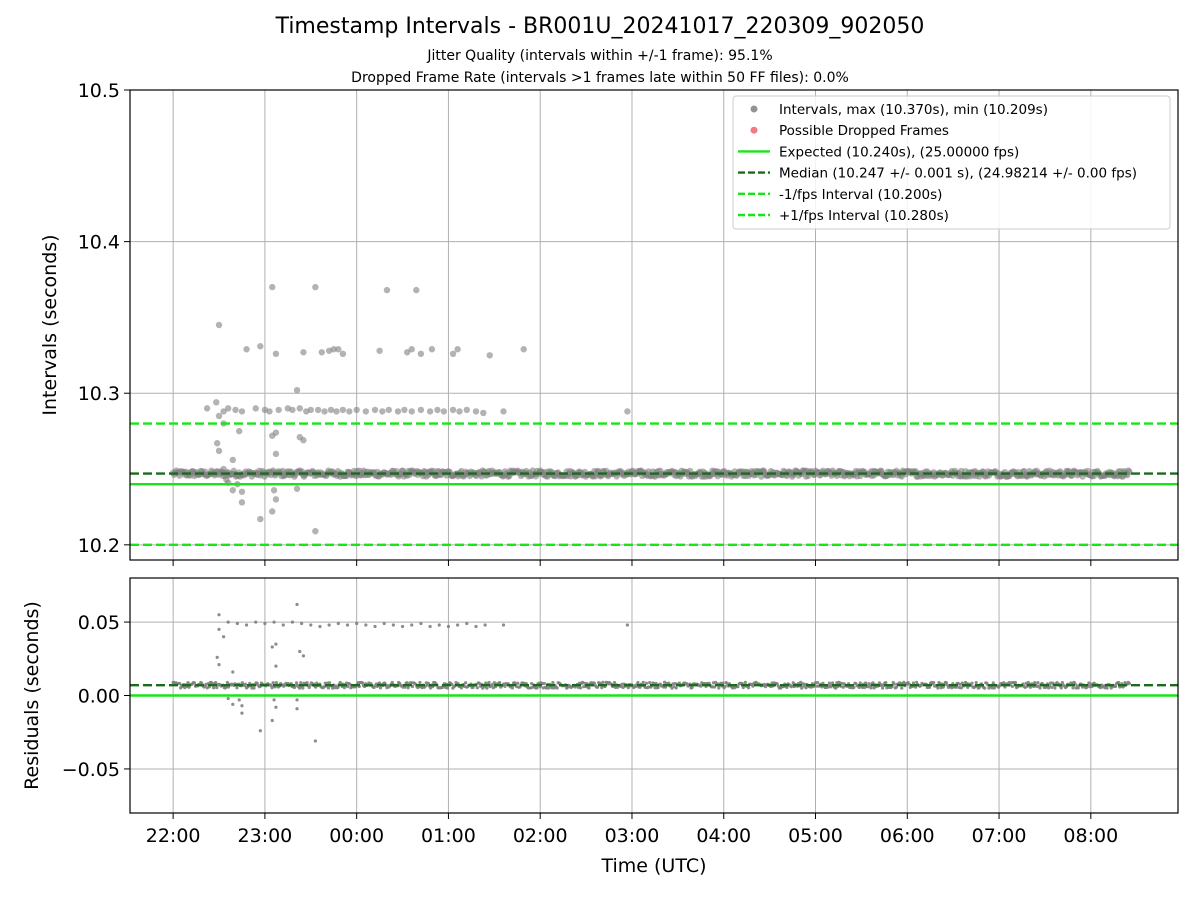 The image size is (1200, 900). I want to click on xtick-label-7: 05:00, so click(815, 836).